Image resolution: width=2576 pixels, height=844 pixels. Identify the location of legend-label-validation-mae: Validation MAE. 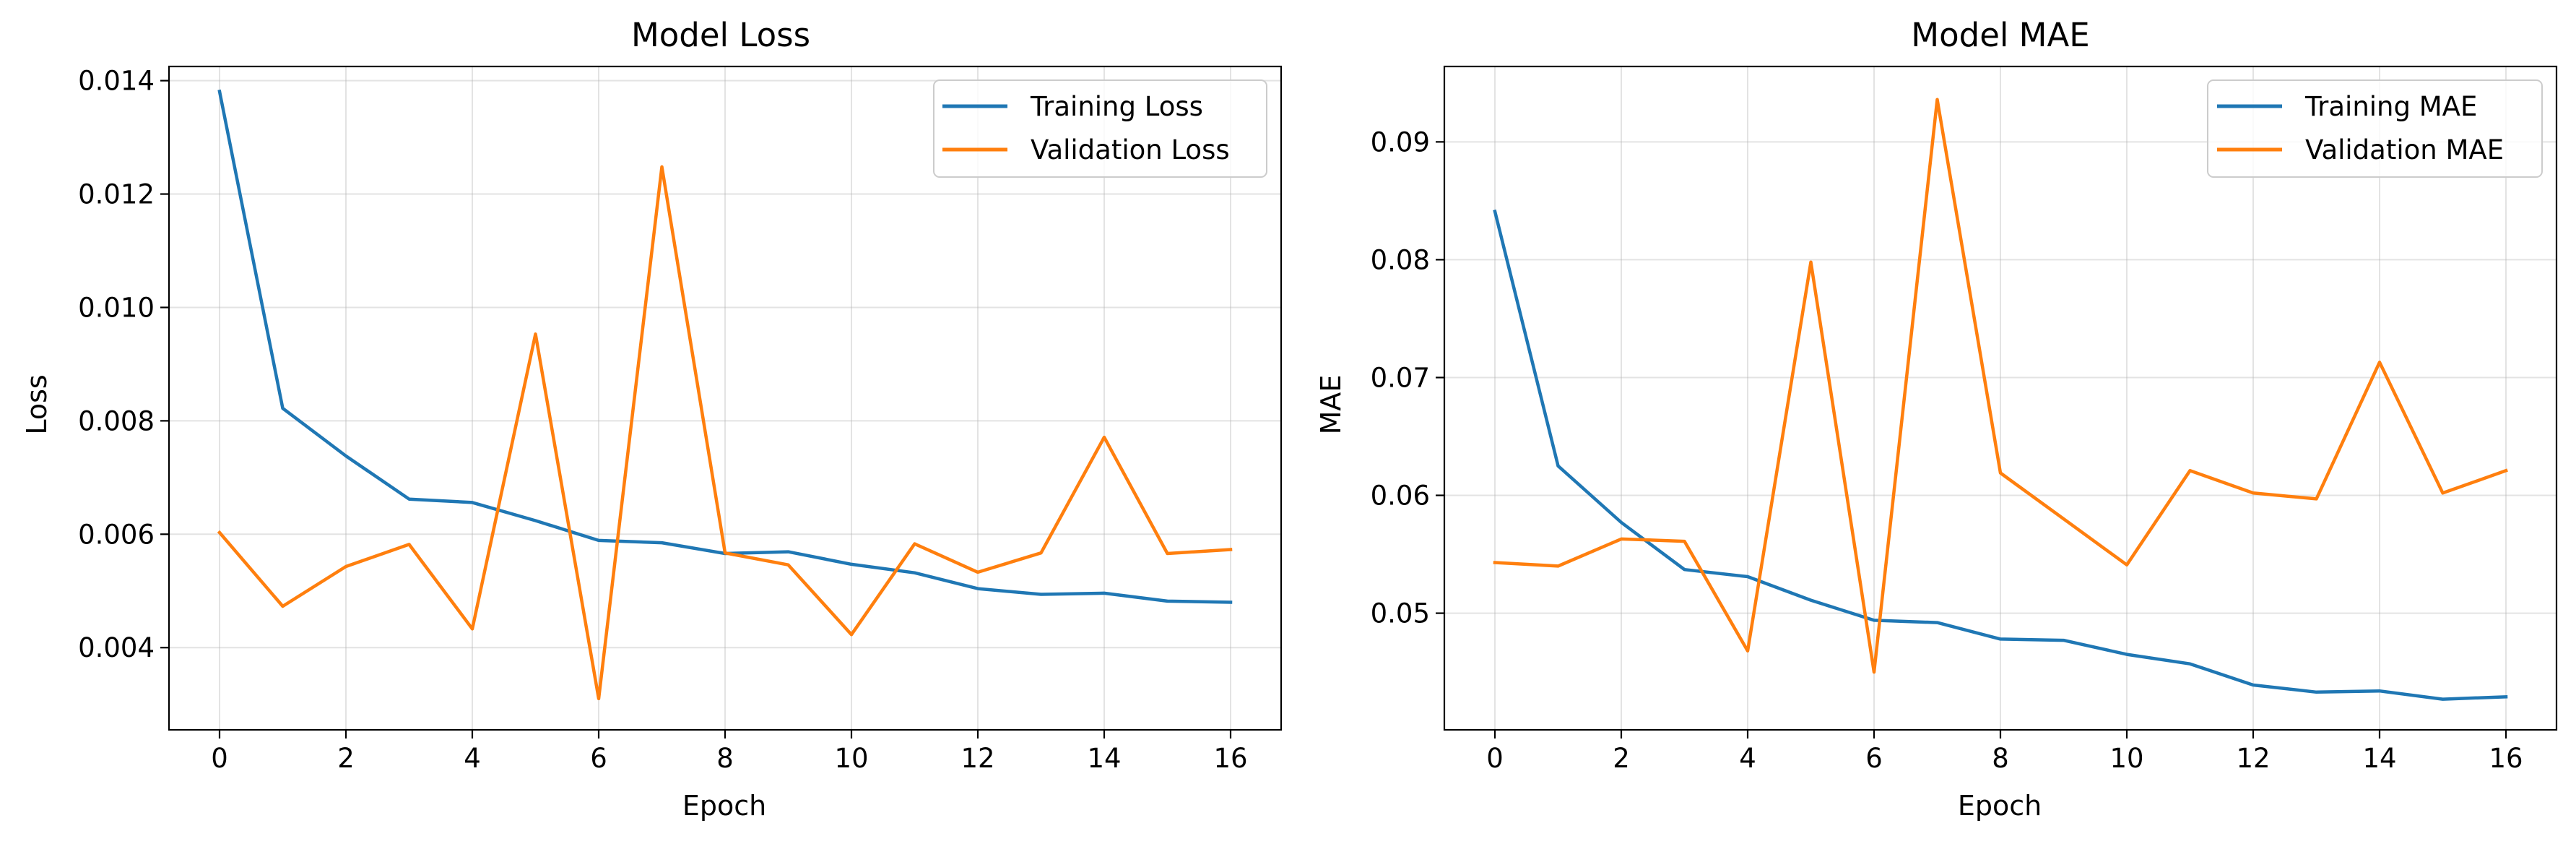
(2404, 149).